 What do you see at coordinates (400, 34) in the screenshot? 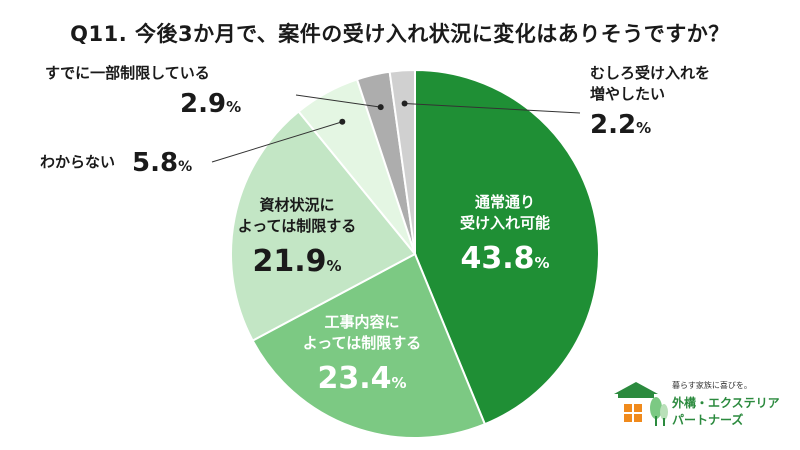
I see `chart-title: Q11. 今後3か月で、案件の受け入れ状況に変化はありそうですか？` at bounding box center [400, 34].